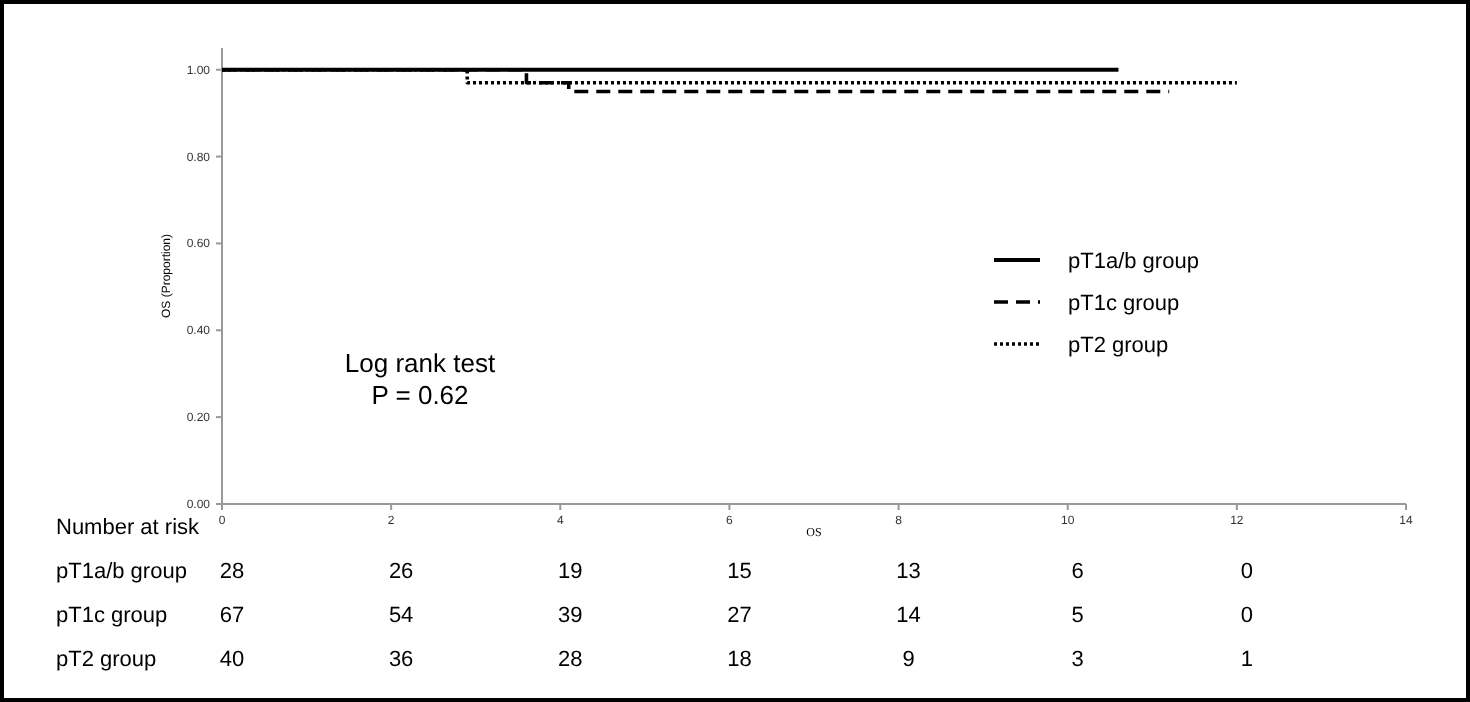 The width and height of the screenshot is (1470, 702). What do you see at coordinates (908, 660) in the screenshot?
I see `text: 9` at bounding box center [908, 660].